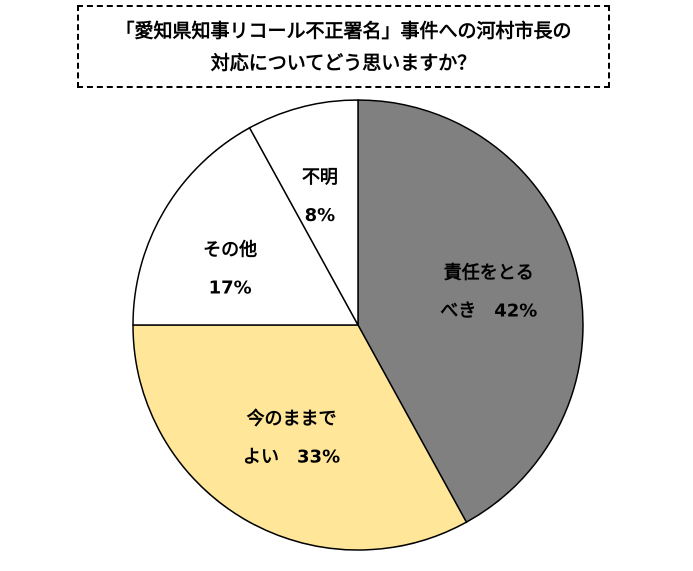 Image resolution: width=693 pixels, height=571 pixels. What do you see at coordinates (343, 62) in the screenshot?
I see `chart-title-line-2: 対応についてどう思いますか？` at bounding box center [343, 62].